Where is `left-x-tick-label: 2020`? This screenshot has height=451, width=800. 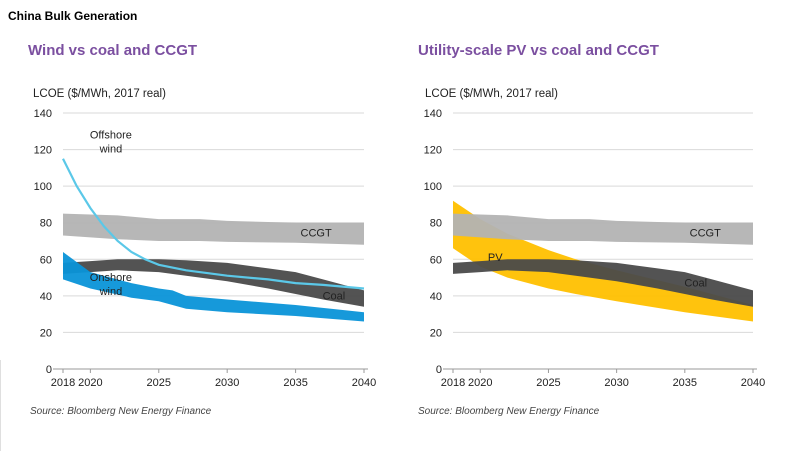
left-x-tick-label: 2020 is located at coordinates (90, 383).